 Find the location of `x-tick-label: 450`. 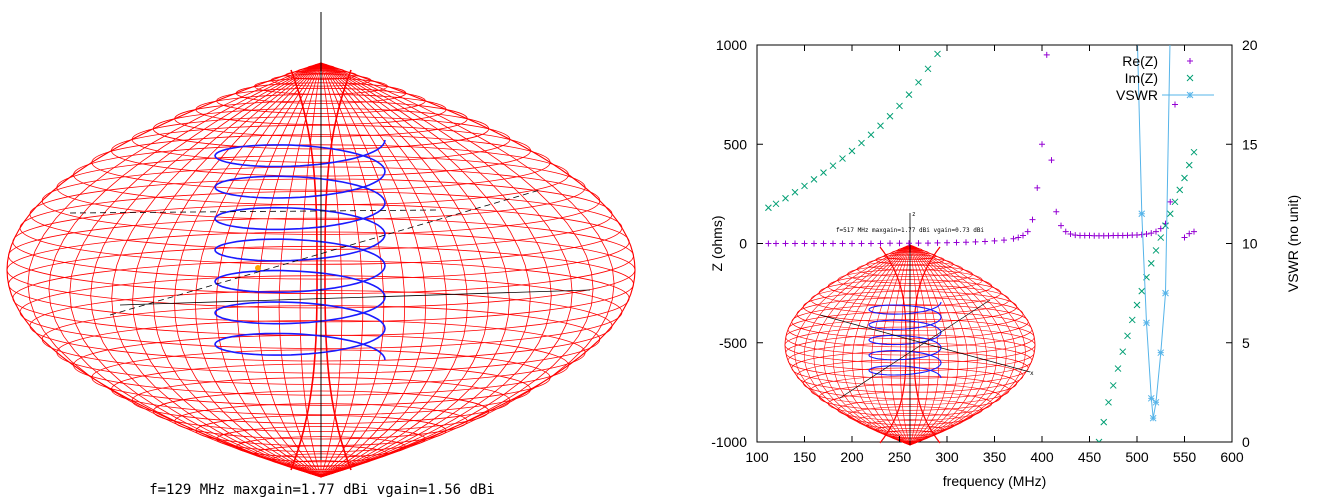

x-tick-label: 450 is located at coordinates (1090, 457).